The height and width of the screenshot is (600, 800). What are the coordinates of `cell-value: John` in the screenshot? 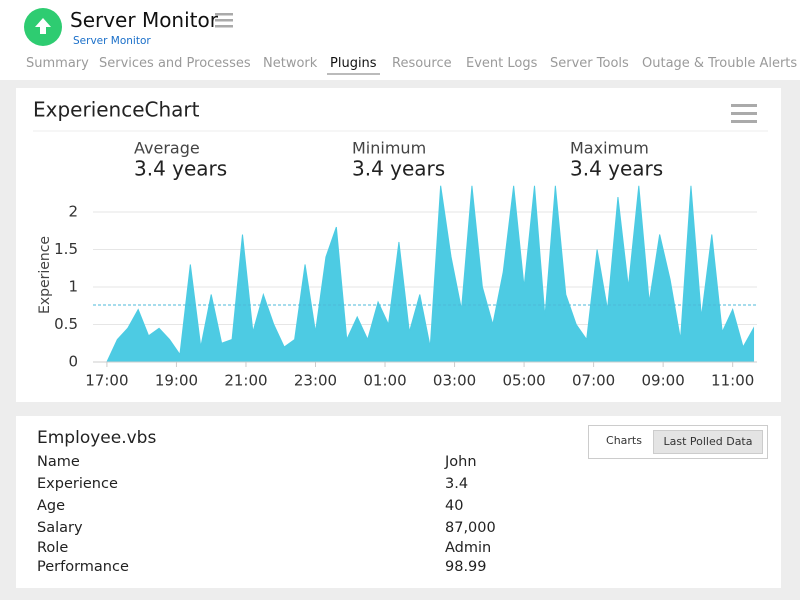 It's located at (461, 462).